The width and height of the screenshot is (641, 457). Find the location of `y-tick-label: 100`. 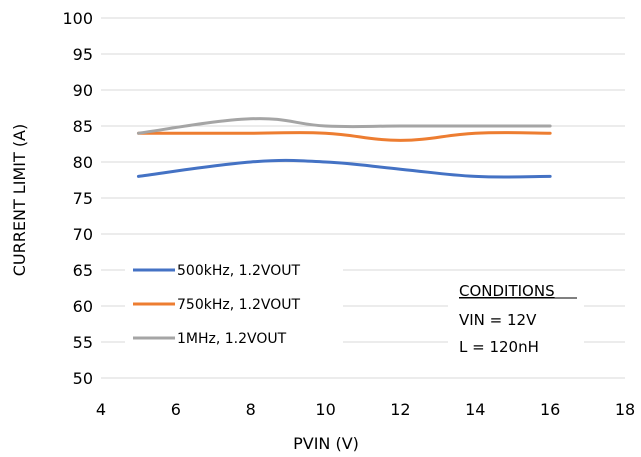

y-tick-label: 100 is located at coordinates (77, 18).